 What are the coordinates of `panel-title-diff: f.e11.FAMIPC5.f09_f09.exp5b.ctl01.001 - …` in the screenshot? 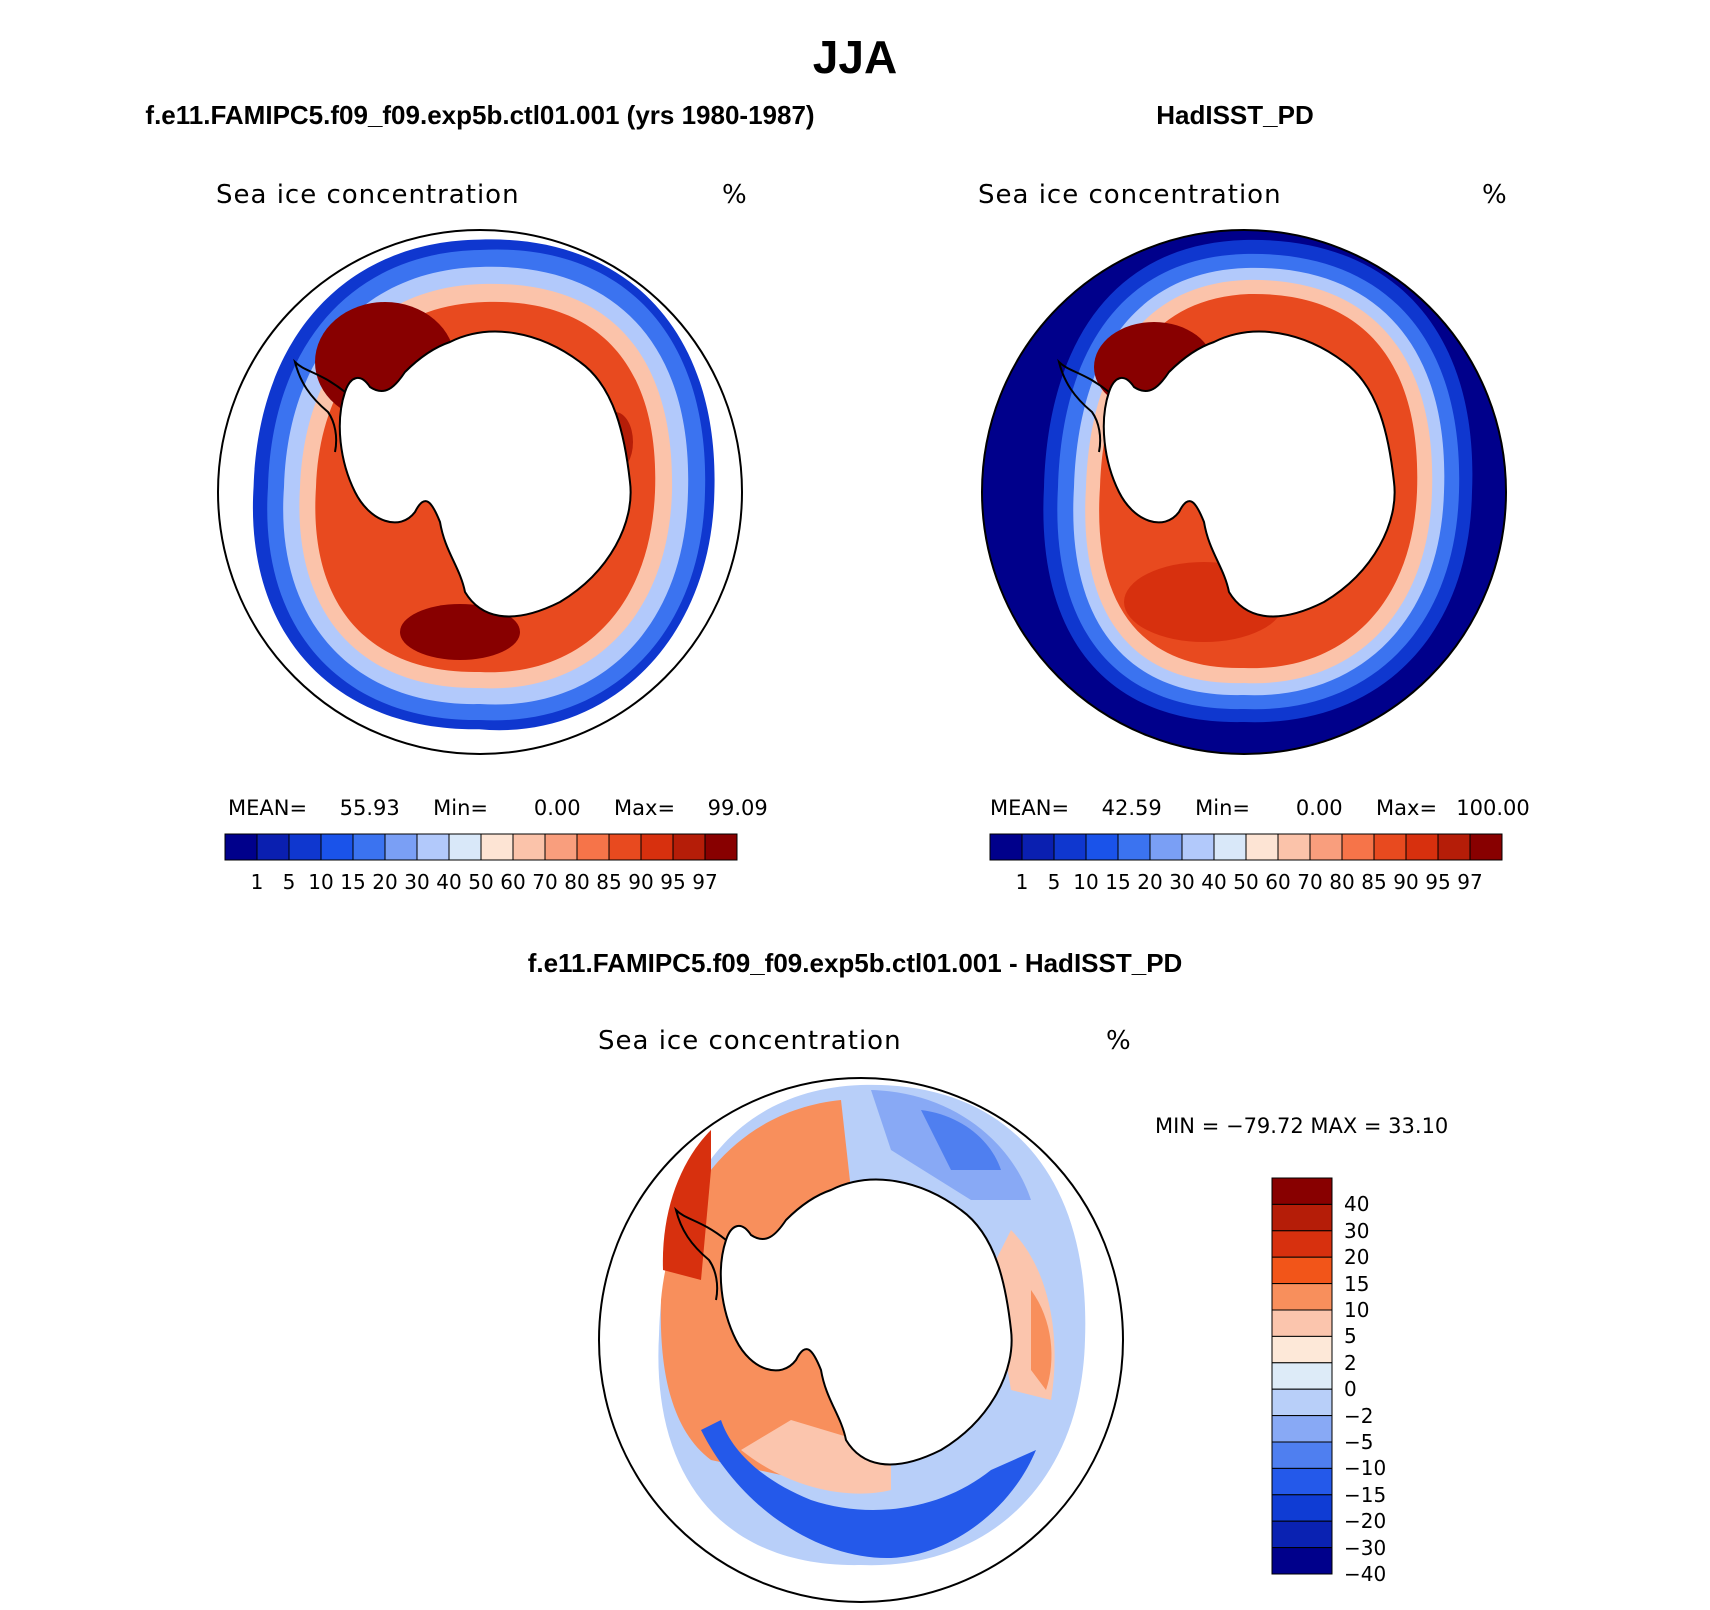 It's located at (855, 963).